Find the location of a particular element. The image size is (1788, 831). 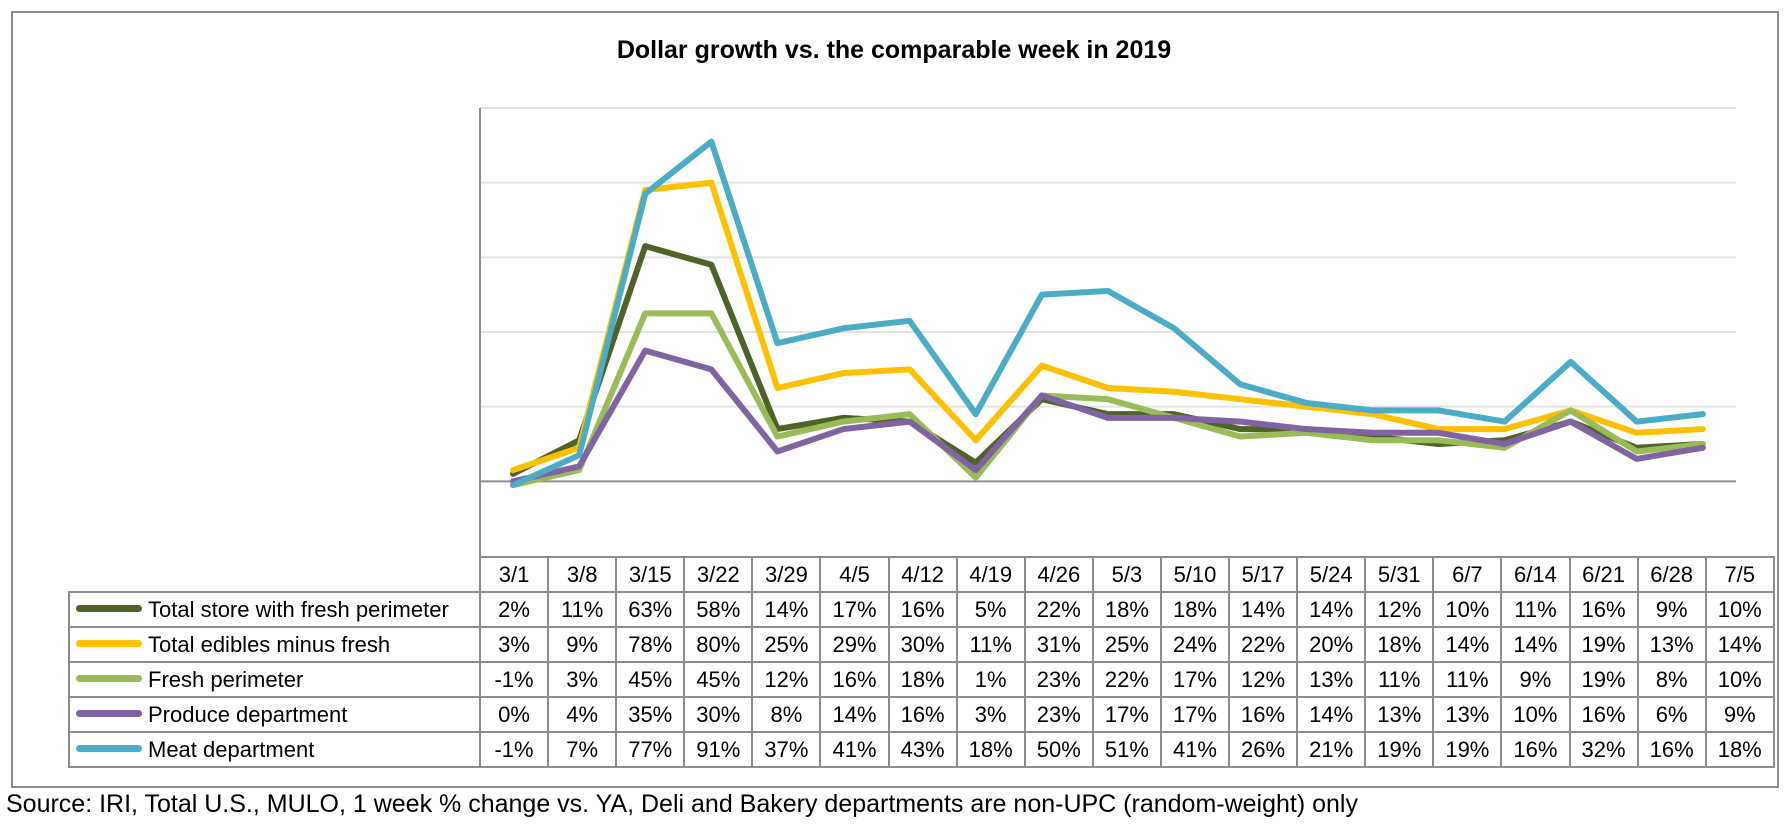

x-tick-label: 4/19 is located at coordinates (990, 574).